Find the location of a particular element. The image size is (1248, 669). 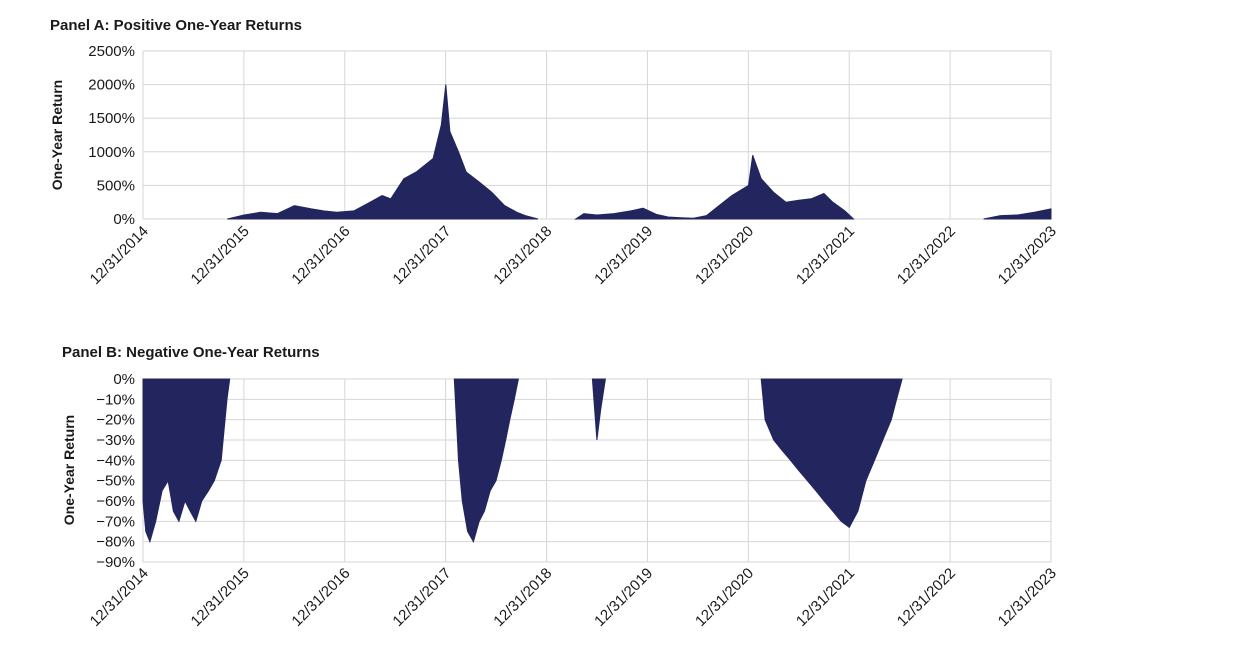

panel-b-y-tick-label: −80% is located at coordinates (115, 542).